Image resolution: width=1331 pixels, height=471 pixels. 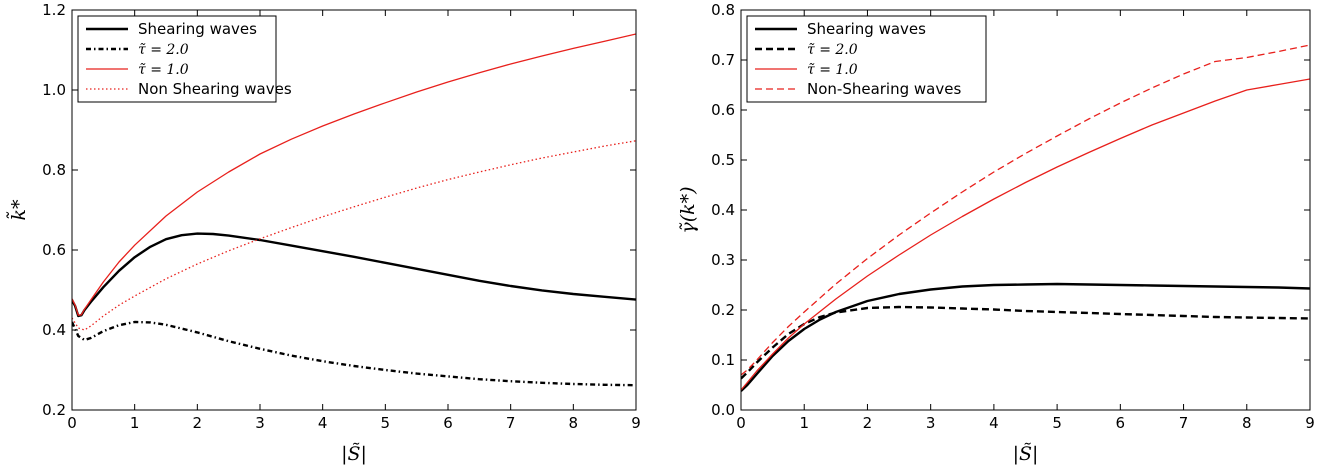 What do you see at coordinates (723, 160) in the screenshot?
I see `y-tick-label: 0.5` at bounding box center [723, 160].